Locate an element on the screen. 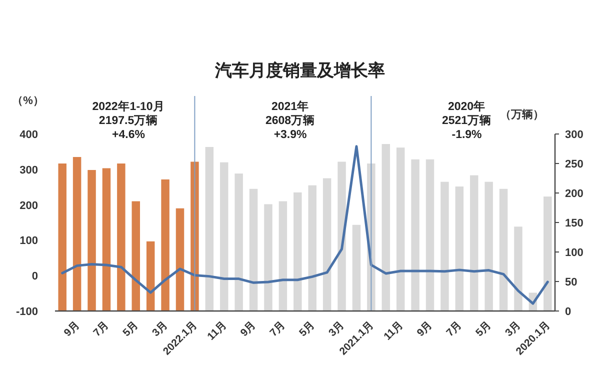 The height and width of the screenshot is (376, 600). y-tick-label: 200 is located at coordinates (29, 206).